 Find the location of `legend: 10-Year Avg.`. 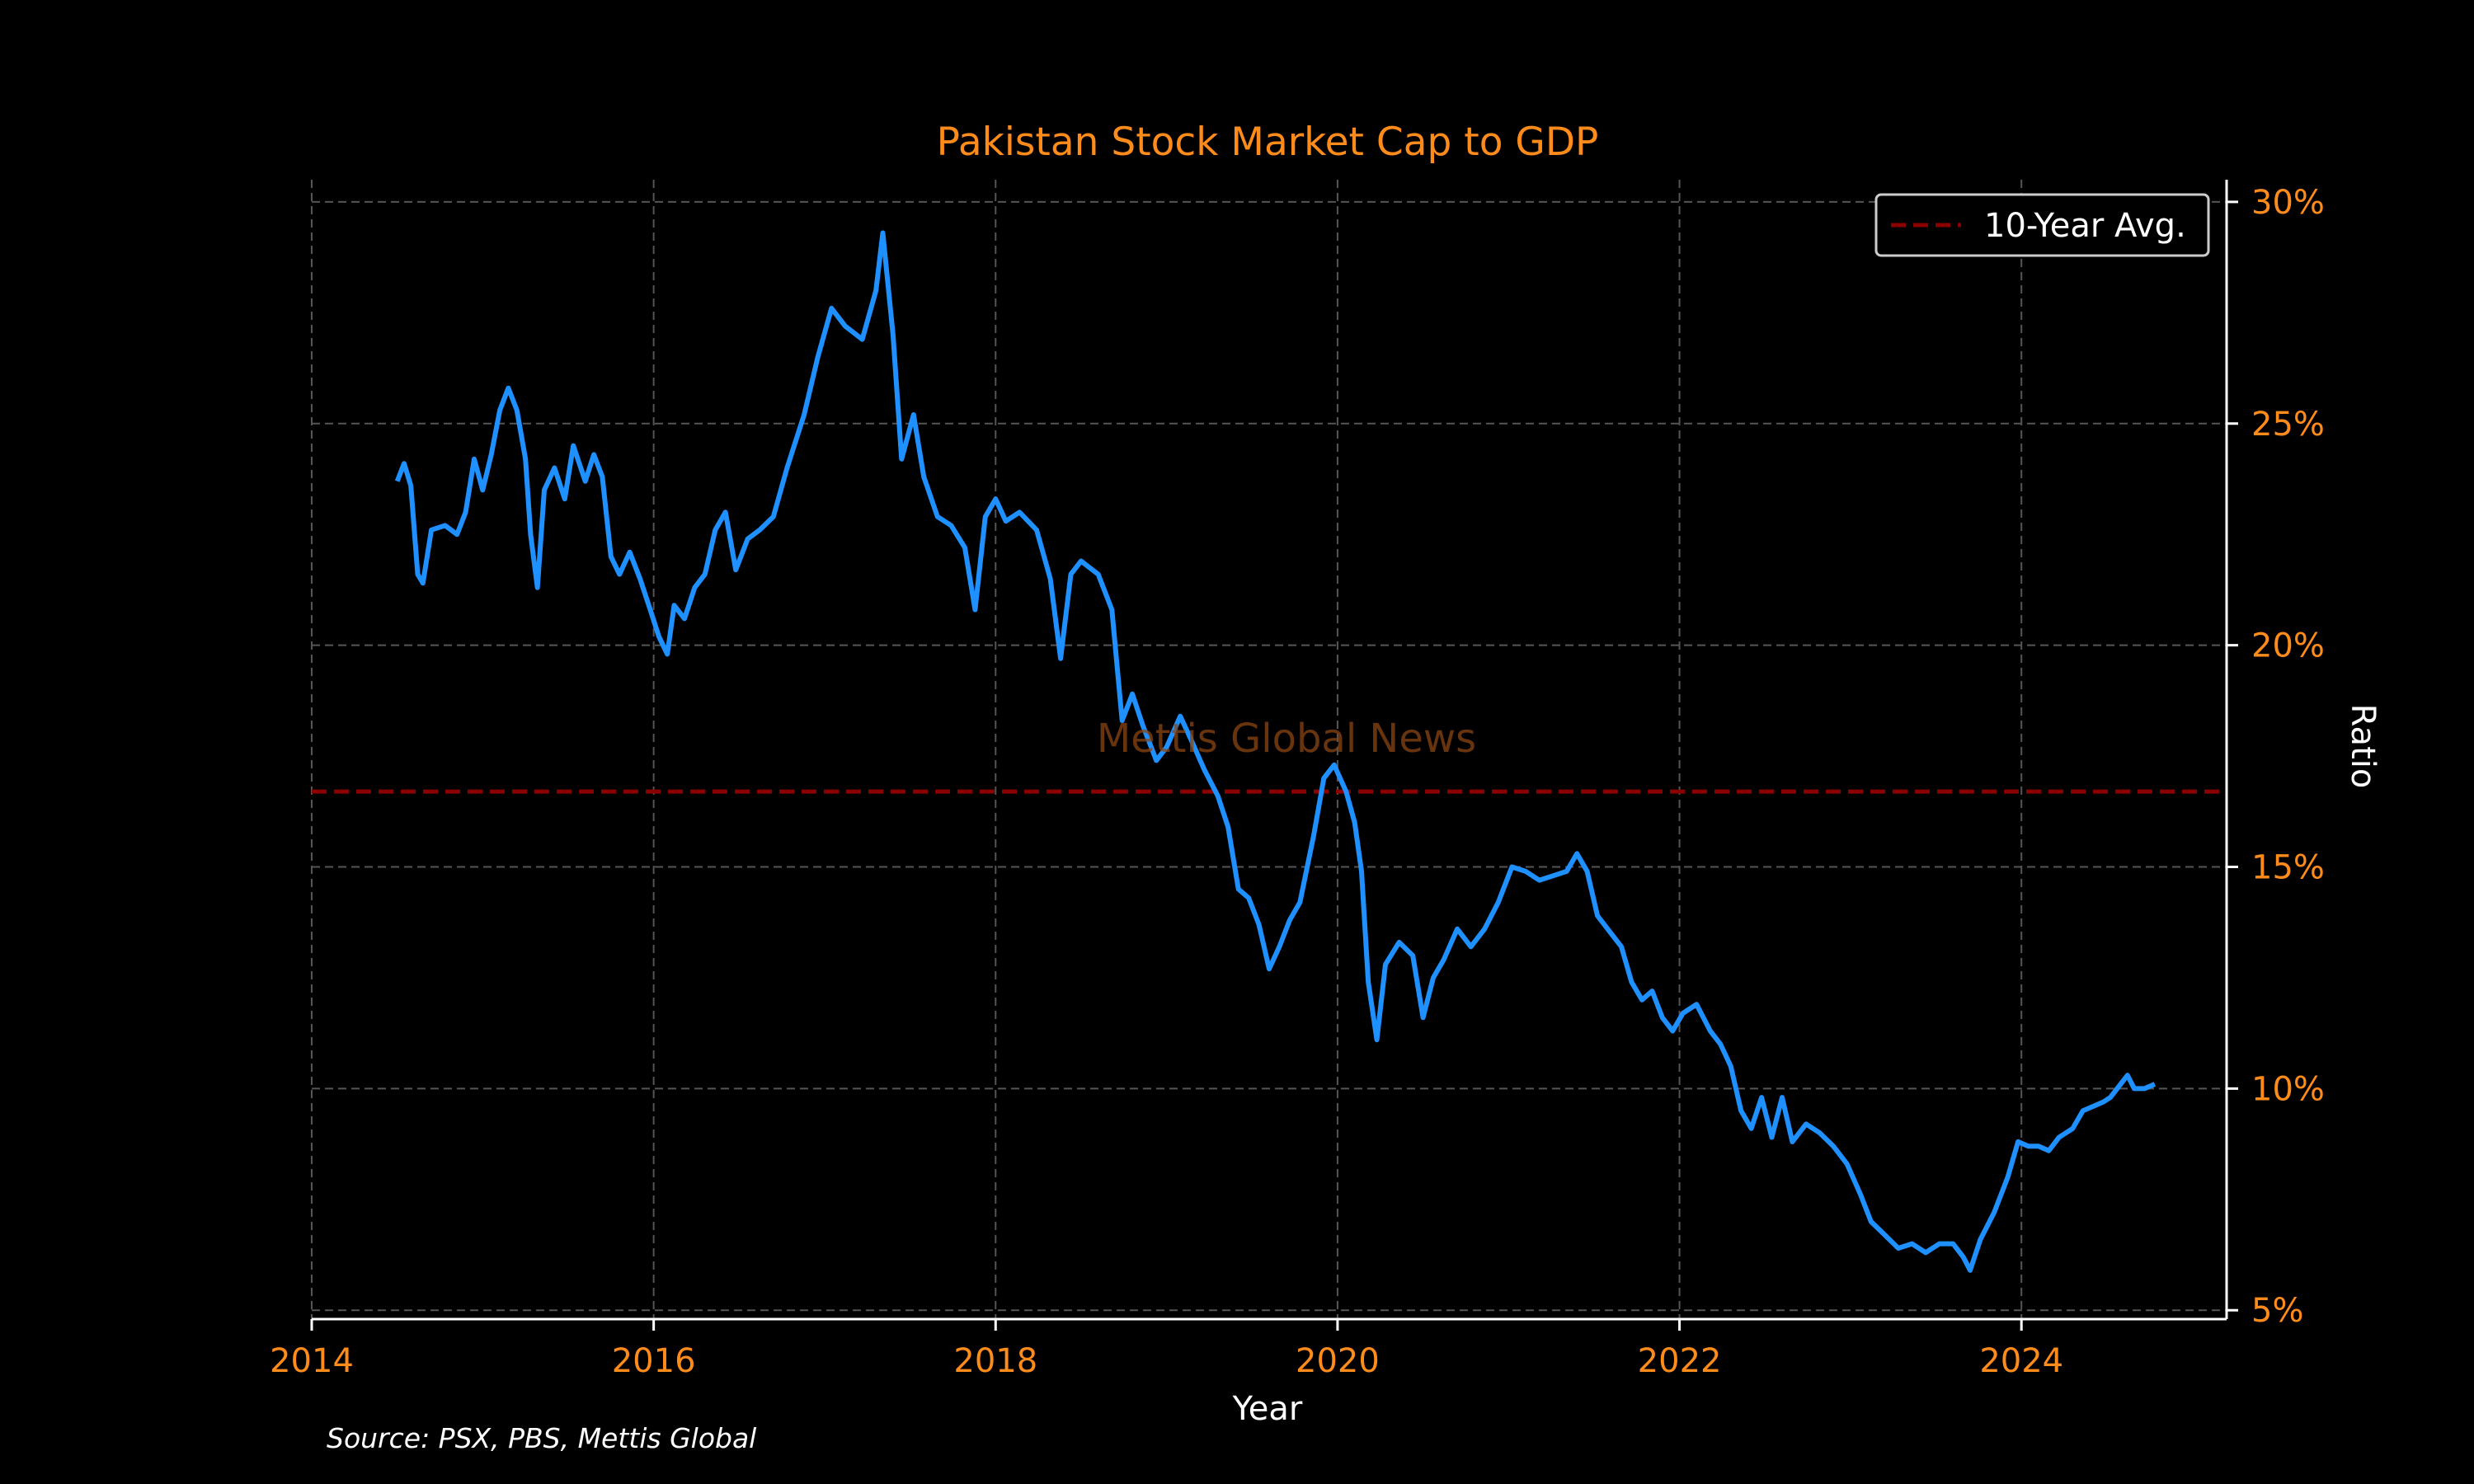

legend: 10-Year Avg. is located at coordinates (2042, 225).